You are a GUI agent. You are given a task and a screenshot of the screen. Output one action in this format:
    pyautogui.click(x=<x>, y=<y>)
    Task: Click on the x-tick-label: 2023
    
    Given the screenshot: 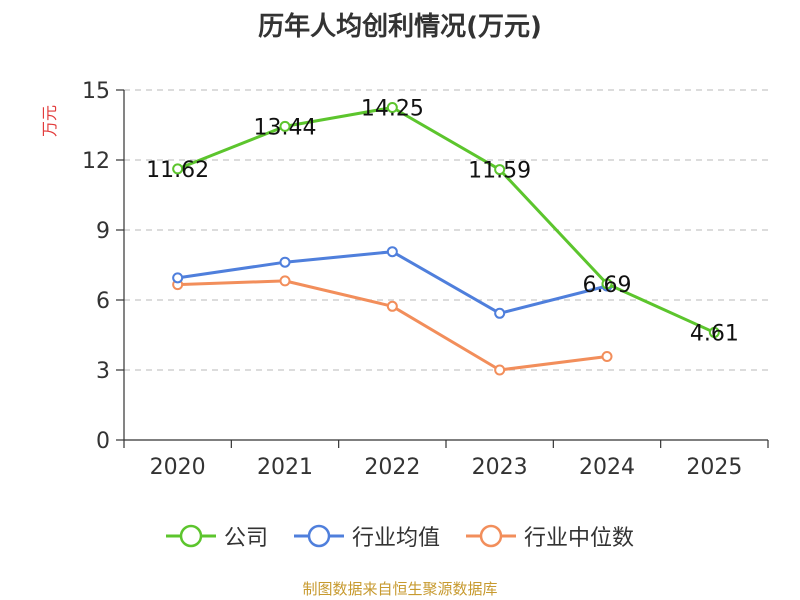 What is the action you would take?
    pyautogui.click(x=500, y=467)
    